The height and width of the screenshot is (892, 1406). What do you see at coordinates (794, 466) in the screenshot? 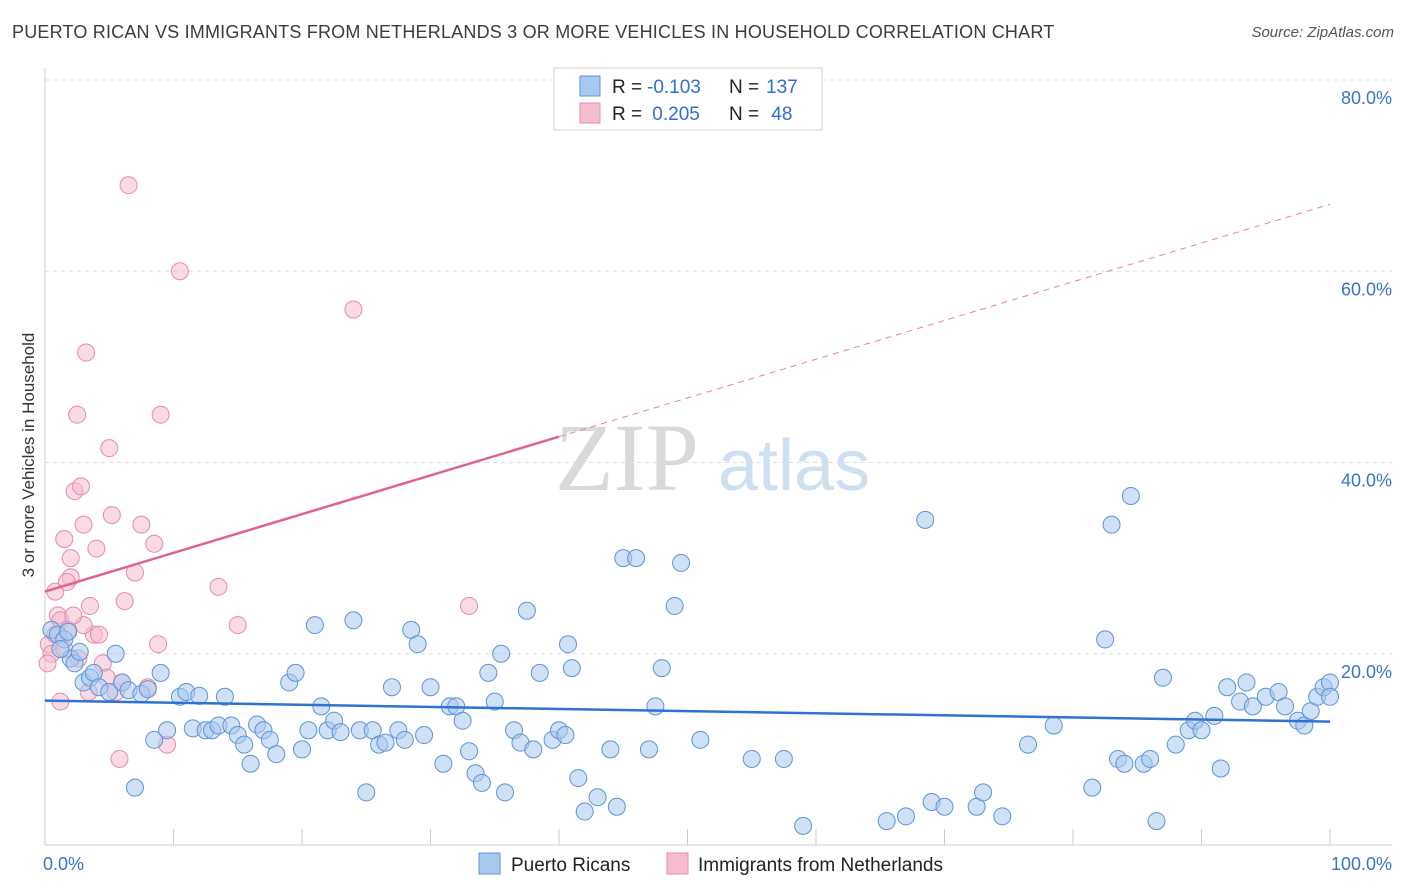
I see `watermark-atlas: atlas` at bounding box center [794, 466].